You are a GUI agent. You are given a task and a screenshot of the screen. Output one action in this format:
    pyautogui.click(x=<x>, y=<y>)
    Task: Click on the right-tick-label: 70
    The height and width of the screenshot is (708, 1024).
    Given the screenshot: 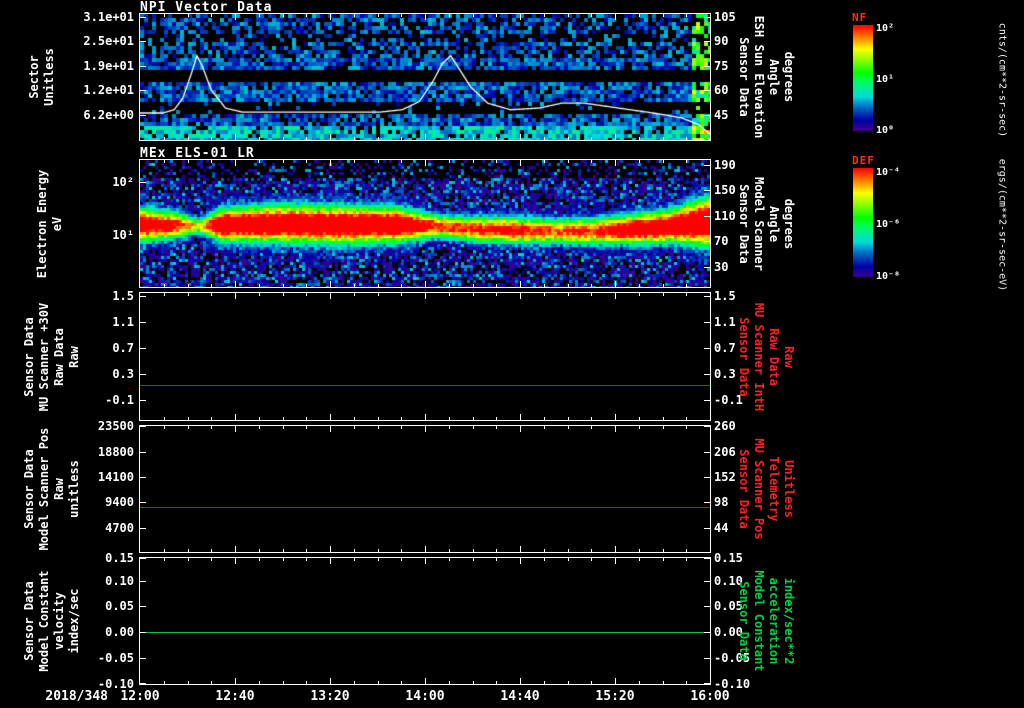 What is the action you would take?
    pyautogui.click(x=721, y=241)
    